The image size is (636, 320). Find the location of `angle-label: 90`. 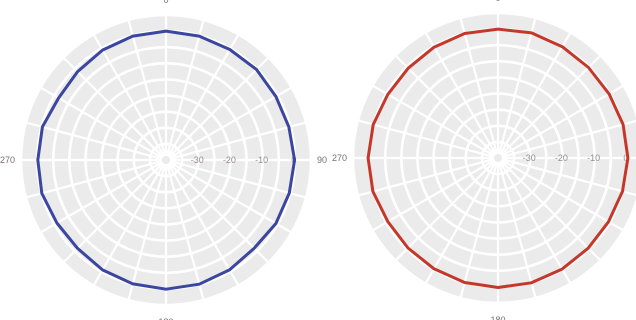

angle-label: 90 is located at coordinates (322, 160).